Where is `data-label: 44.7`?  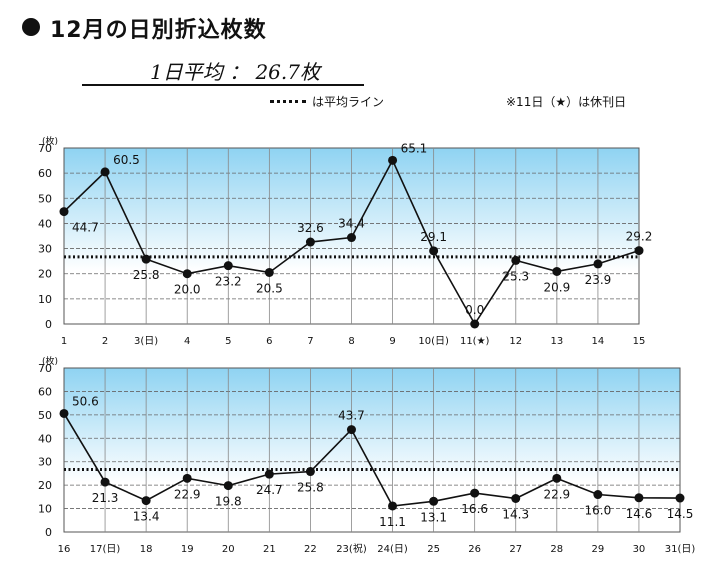 data-label: 44.7 is located at coordinates (85, 228).